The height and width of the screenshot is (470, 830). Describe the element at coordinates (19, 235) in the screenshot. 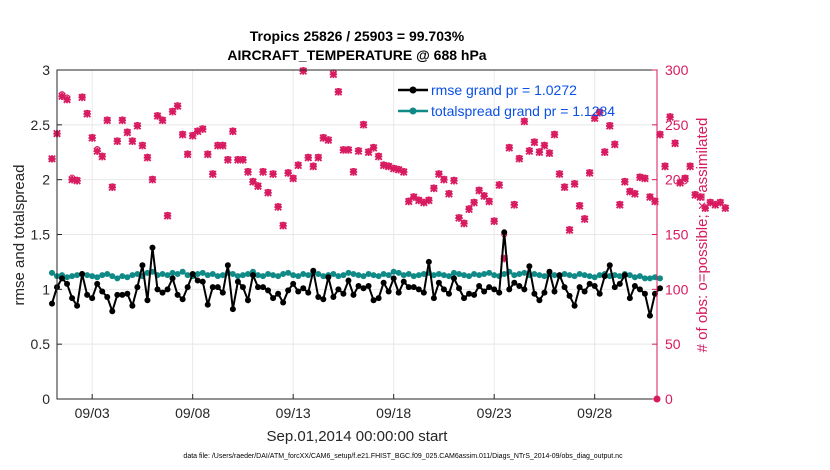

I see `left-y-axis-label: rmse and totalspread` at that location.